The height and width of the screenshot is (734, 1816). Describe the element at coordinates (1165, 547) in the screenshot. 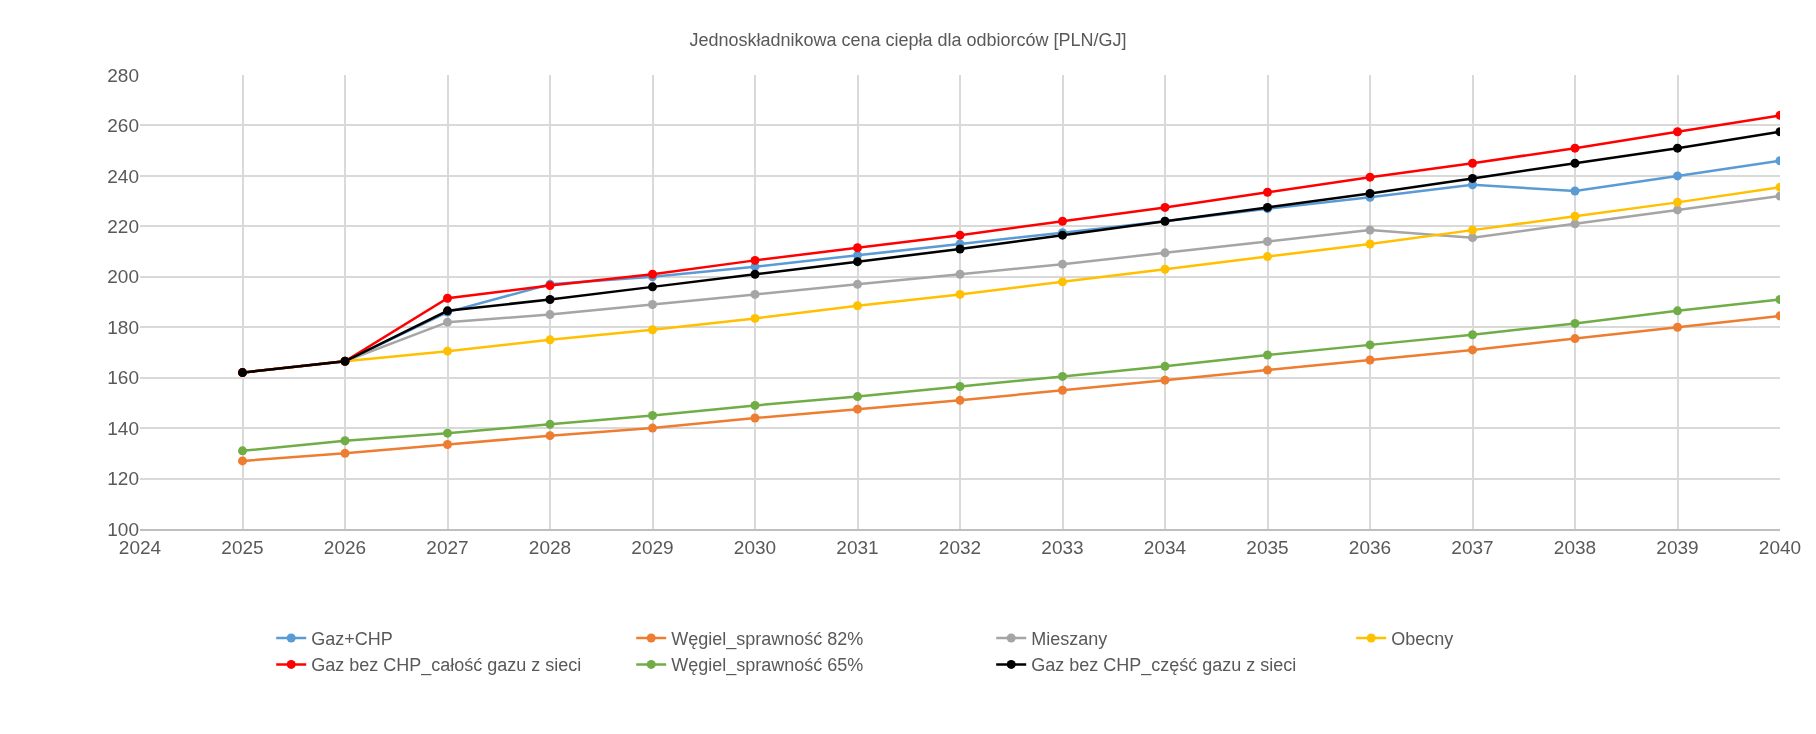

I see `x-tick-label: 2034` at that location.